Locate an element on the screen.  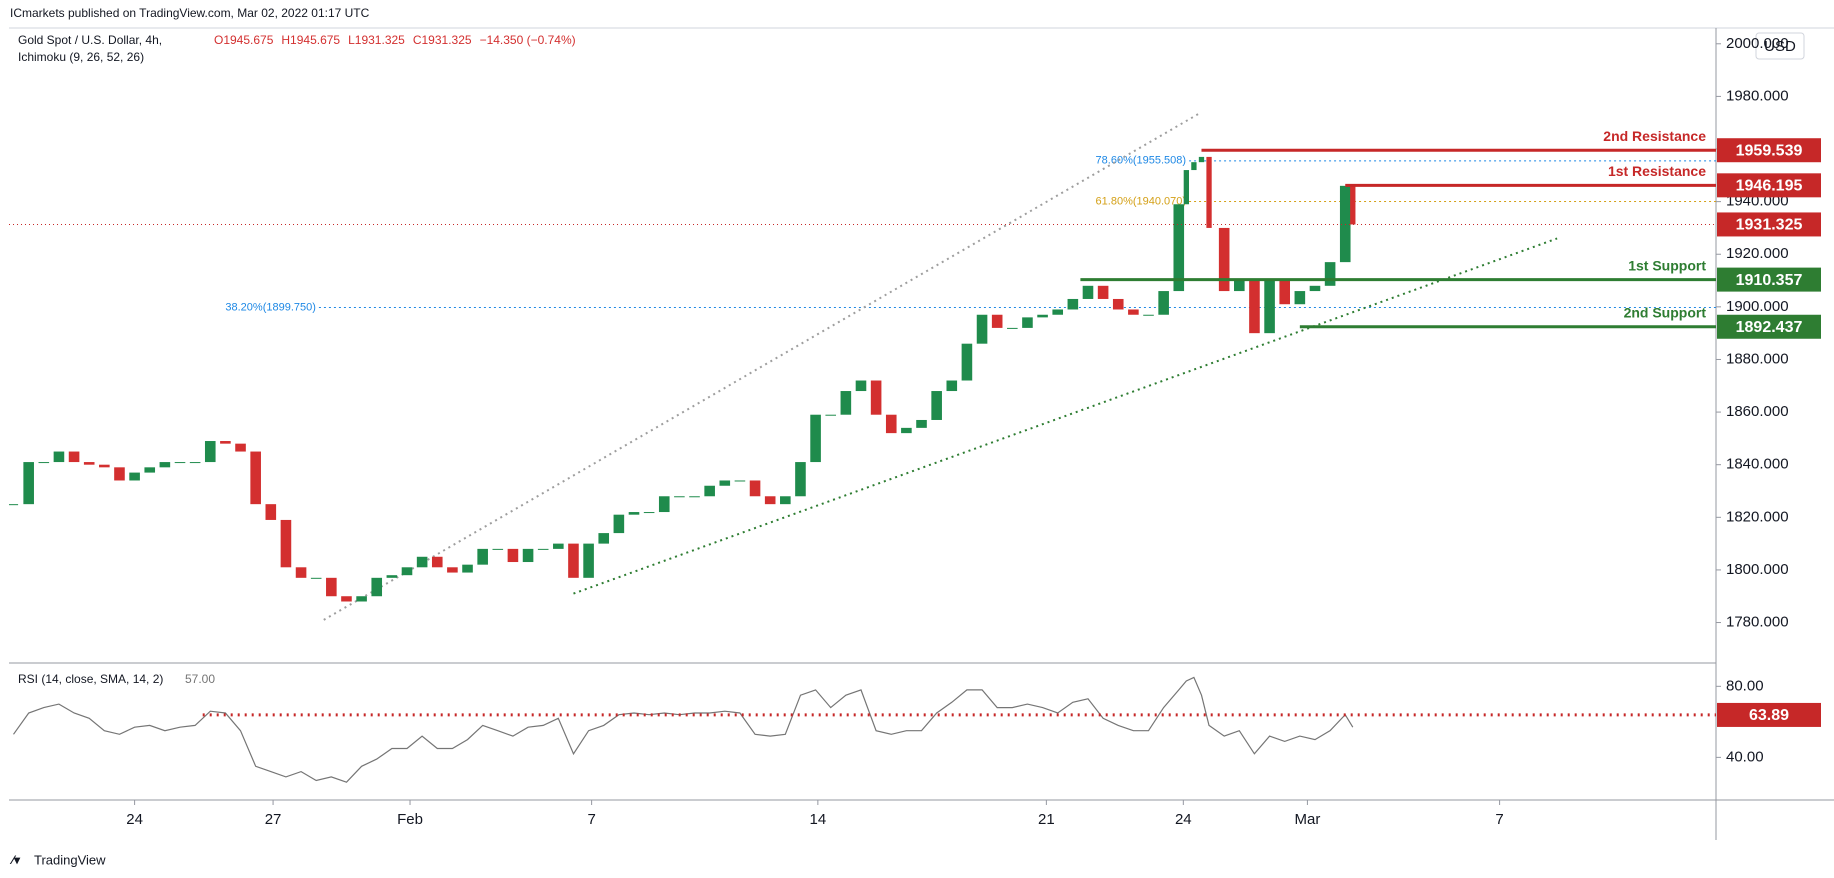
level-name: 1st Resistance is located at coordinates (1657, 171).